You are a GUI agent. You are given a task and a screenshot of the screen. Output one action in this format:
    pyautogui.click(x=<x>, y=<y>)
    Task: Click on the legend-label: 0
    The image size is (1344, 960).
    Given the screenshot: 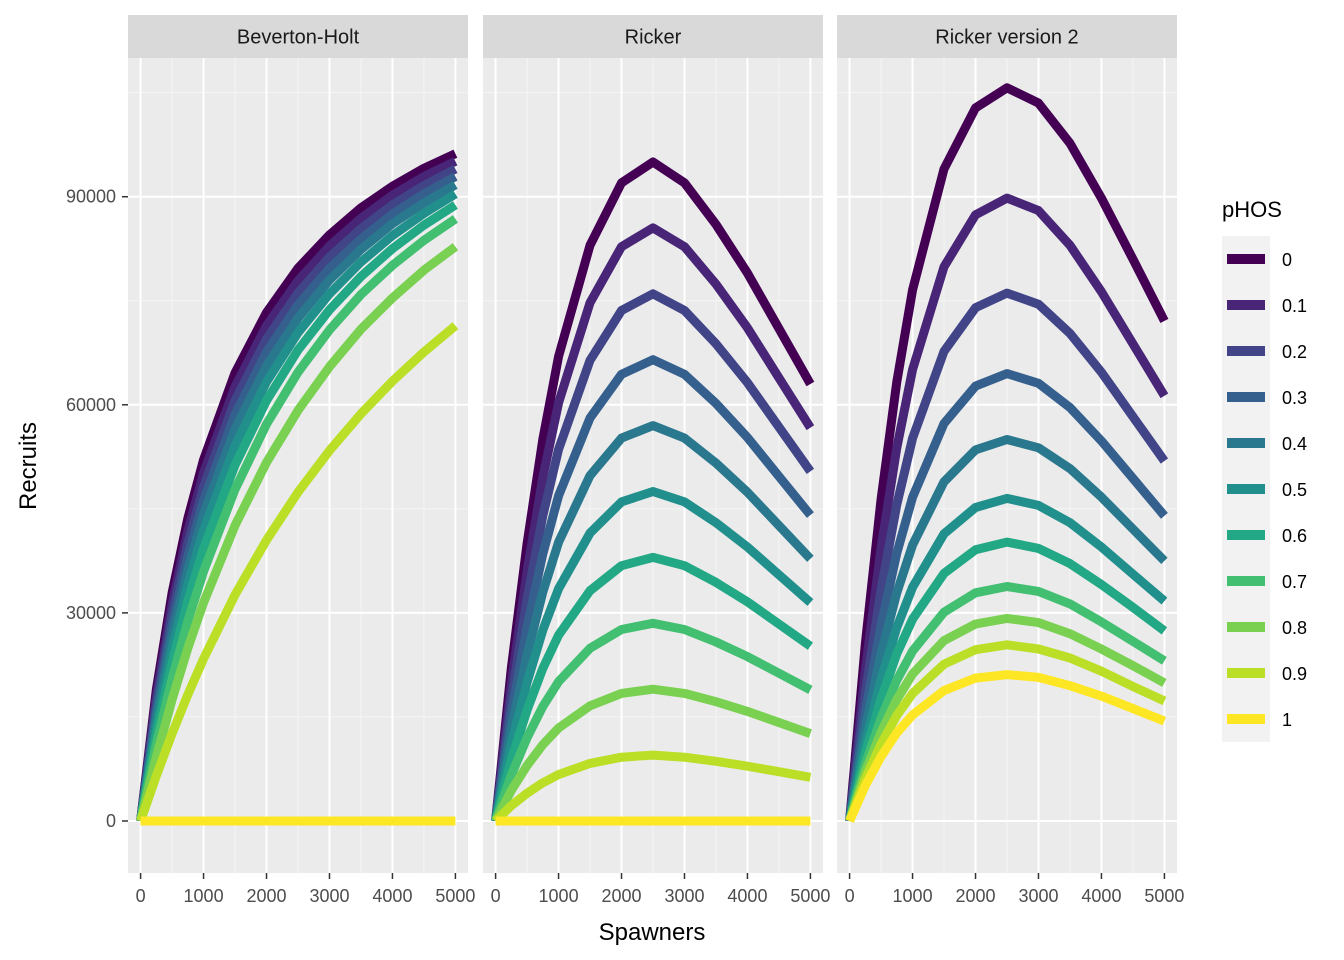 What is the action you would take?
    pyautogui.click(x=1287, y=260)
    